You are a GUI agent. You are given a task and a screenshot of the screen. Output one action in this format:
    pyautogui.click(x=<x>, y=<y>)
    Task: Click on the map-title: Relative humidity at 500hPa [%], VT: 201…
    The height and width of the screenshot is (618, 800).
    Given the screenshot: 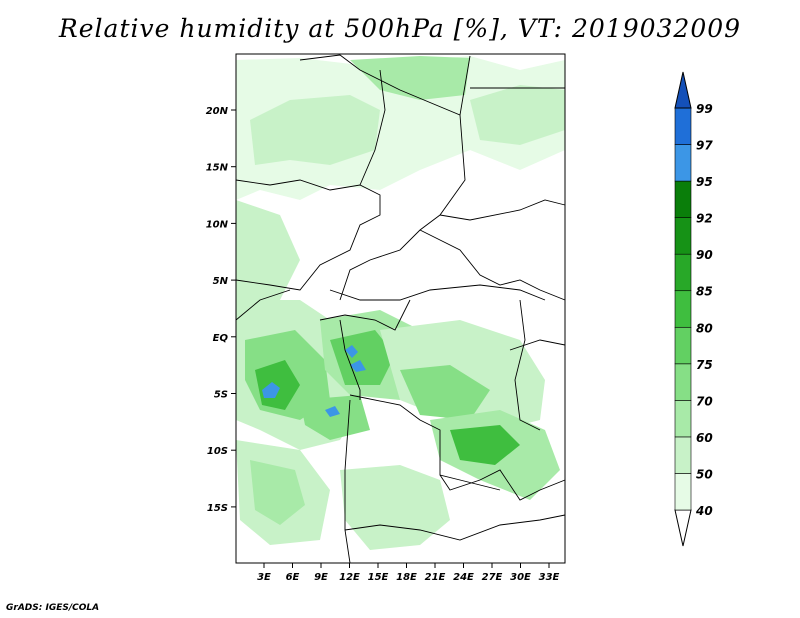 What is the action you would take?
    pyautogui.click(x=400, y=28)
    